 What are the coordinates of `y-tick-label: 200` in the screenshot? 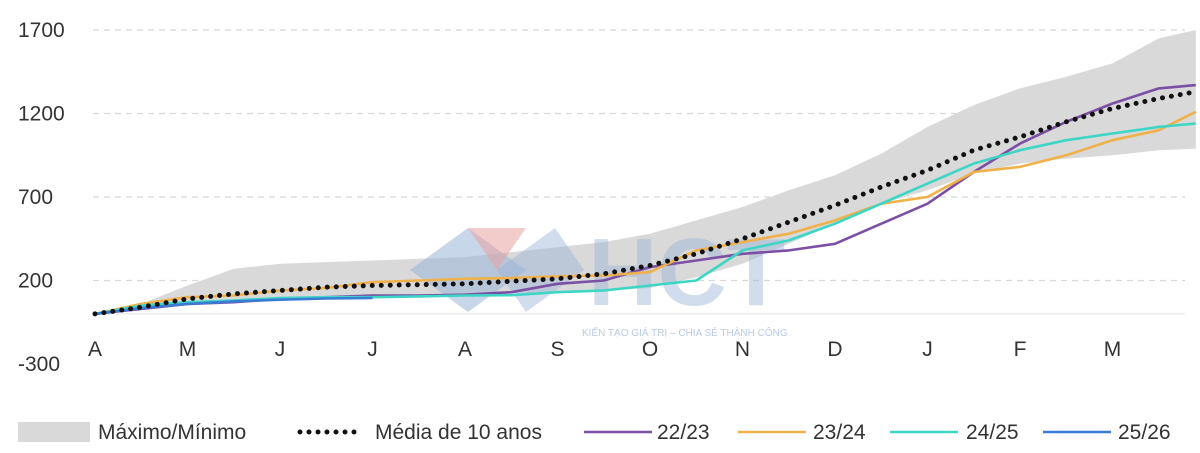 It's located at (35, 281).